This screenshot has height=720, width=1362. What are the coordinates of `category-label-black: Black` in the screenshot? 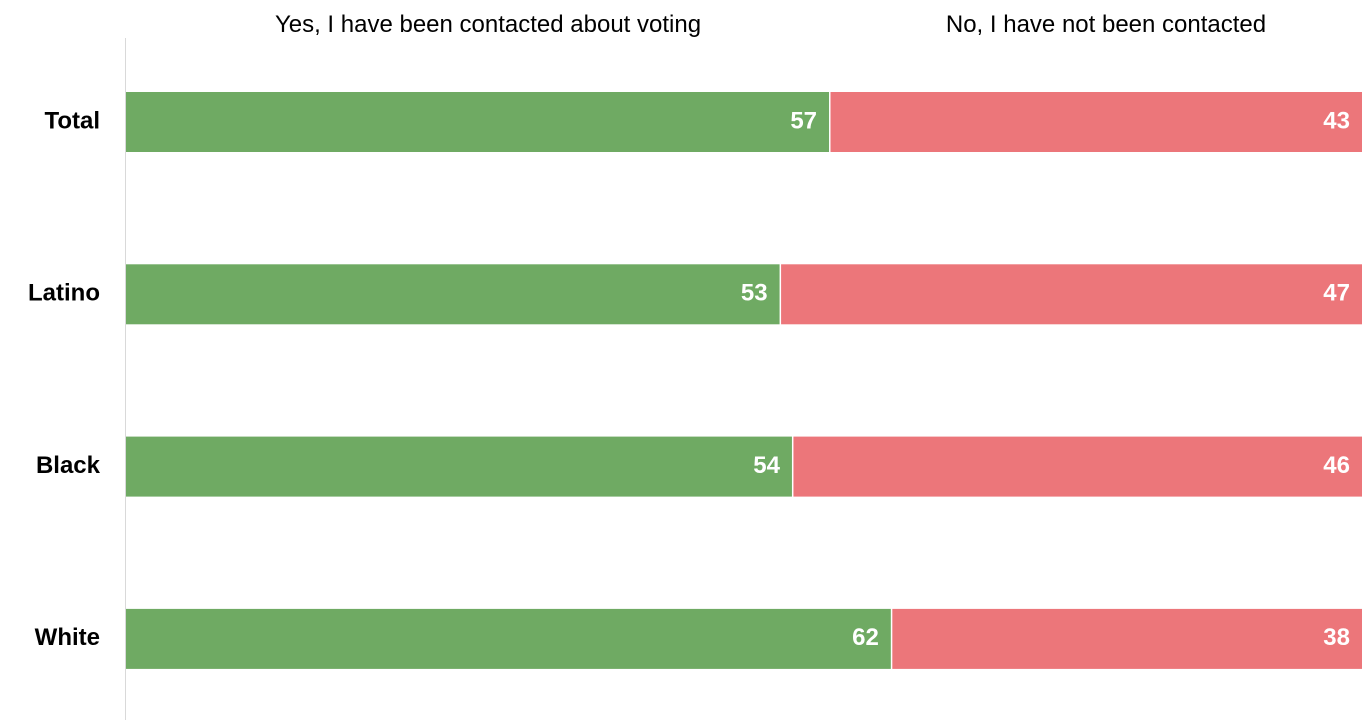 It's located at (68, 465).